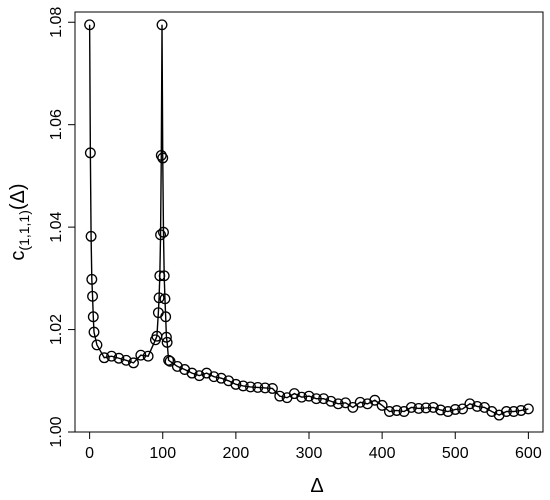 The width and height of the screenshot is (550, 500). I want to click on x-tick-label: 200, so click(236, 453).